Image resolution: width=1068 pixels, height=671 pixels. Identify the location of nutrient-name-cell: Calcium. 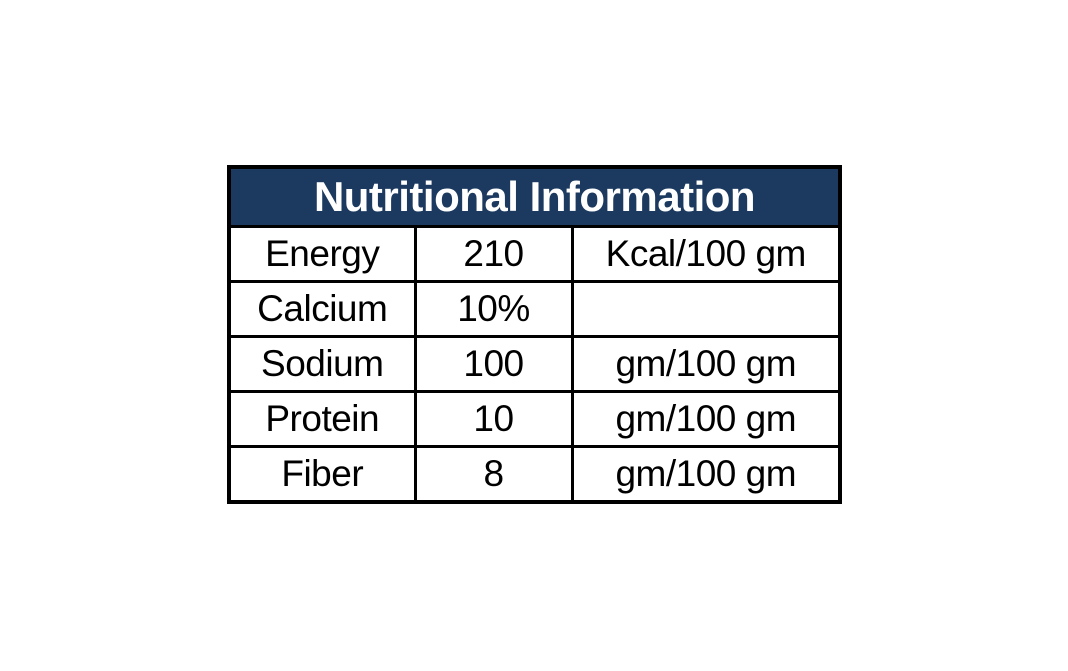
(322, 309).